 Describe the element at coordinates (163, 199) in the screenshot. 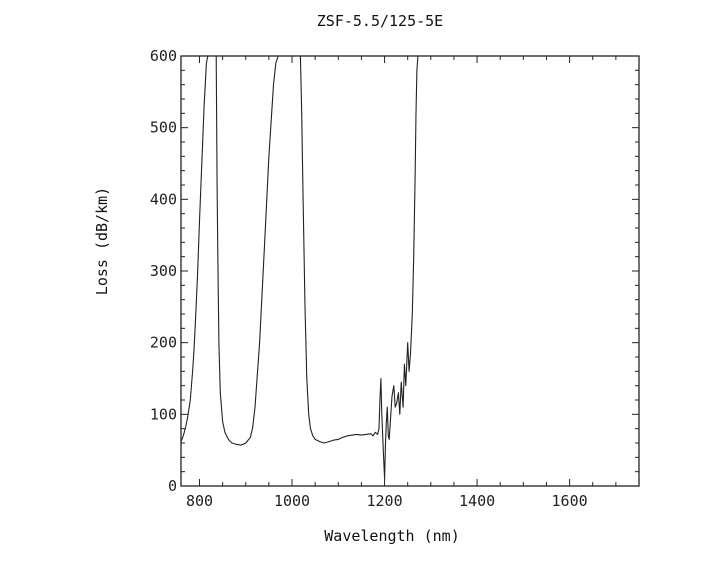

I see `y-tick-label: 400` at that location.